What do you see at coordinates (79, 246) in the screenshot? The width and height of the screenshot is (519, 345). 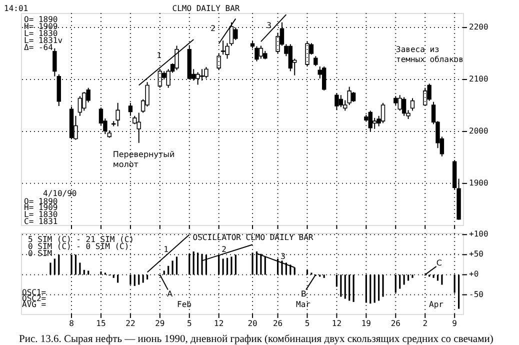 I see `annotation: 0 SIM (C) - 0 SIM (C)` at bounding box center [79, 246].